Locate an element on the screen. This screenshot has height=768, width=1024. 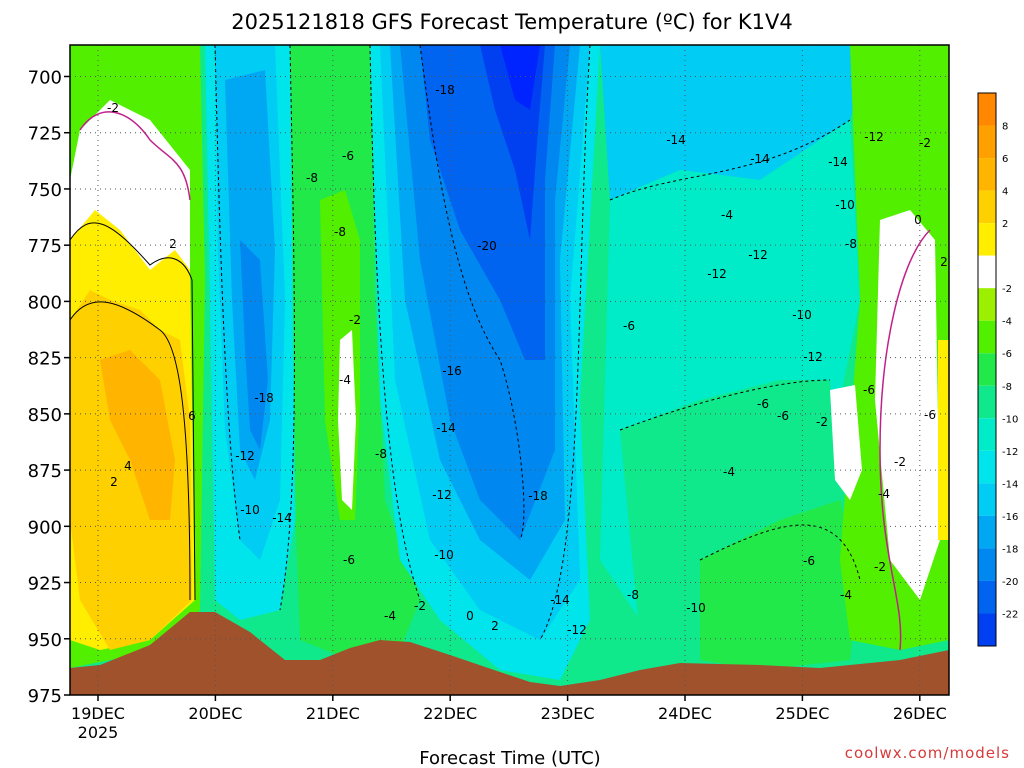
colorbar-frame is located at coordinates (987, 369).